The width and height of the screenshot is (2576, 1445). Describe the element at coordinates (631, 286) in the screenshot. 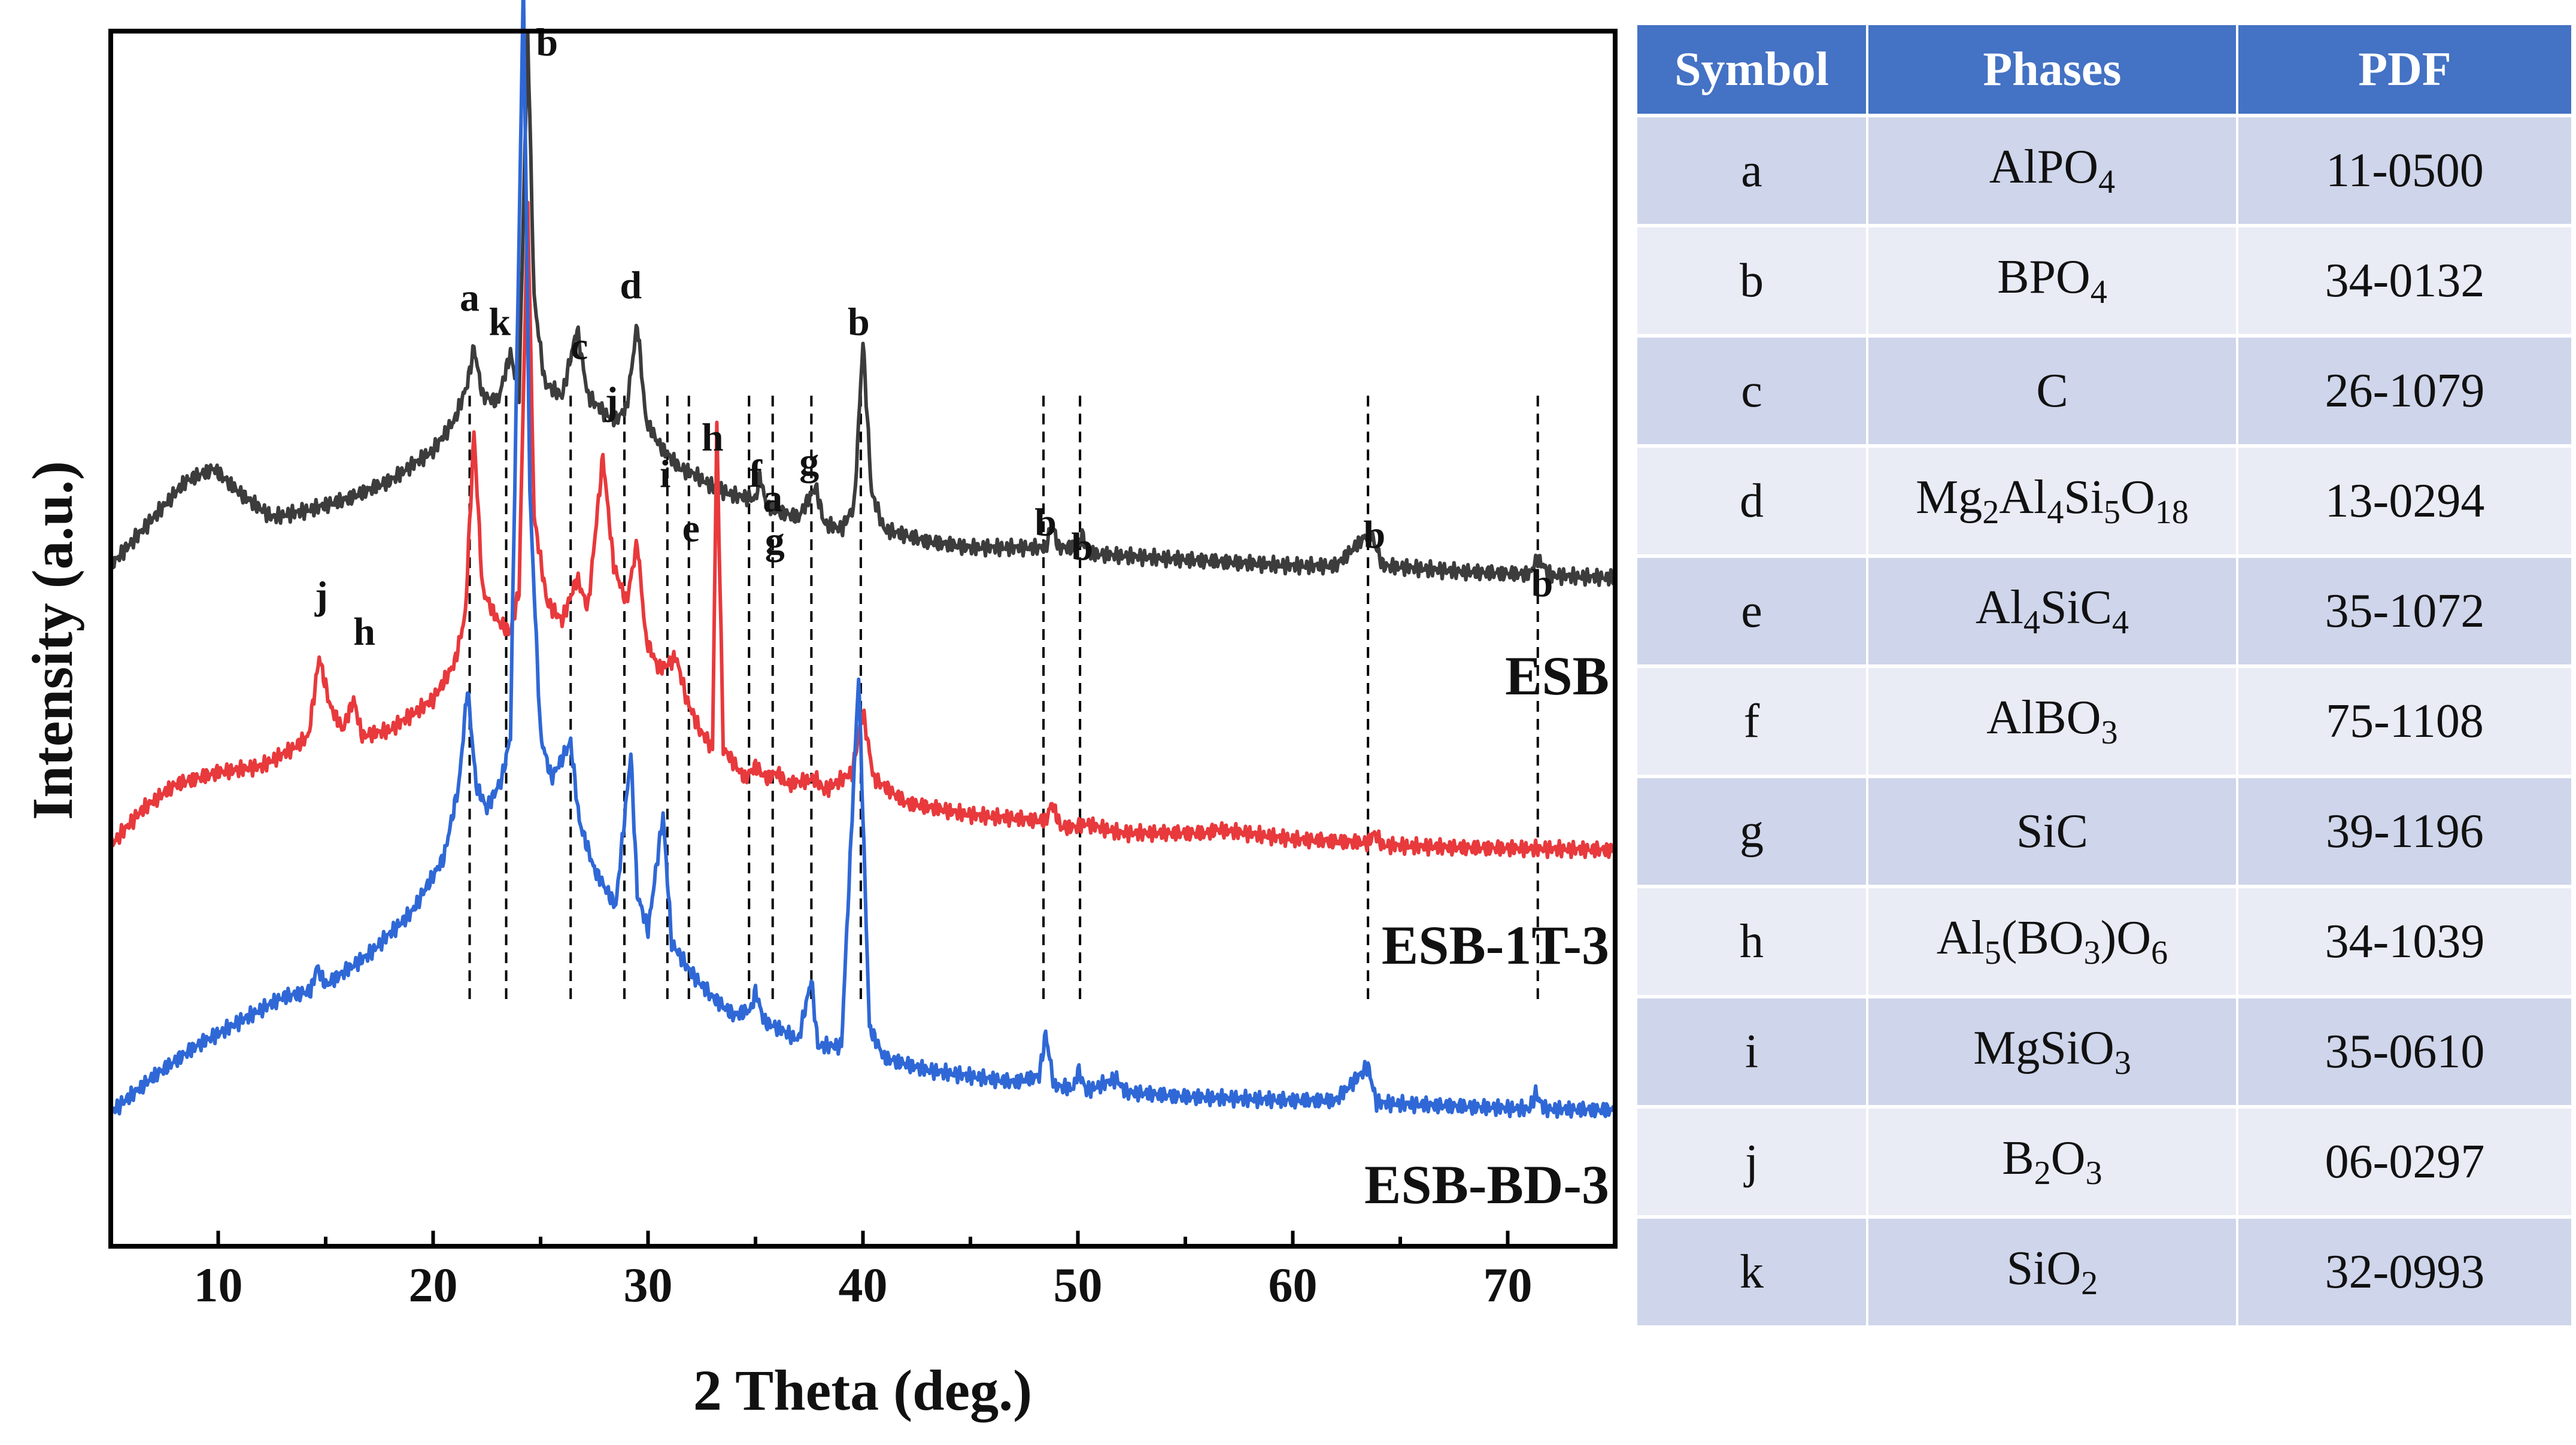

I see `peak-label-4: d` at that location.